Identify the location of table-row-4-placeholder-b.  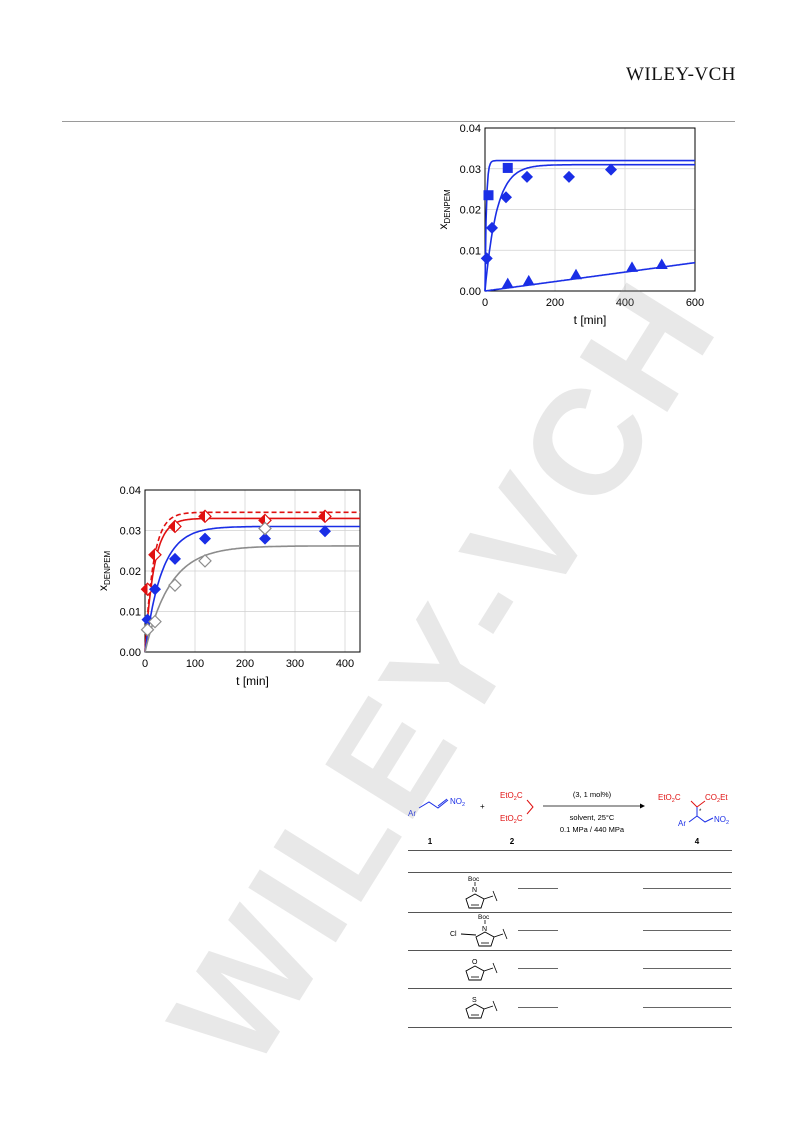
(687, 1007).